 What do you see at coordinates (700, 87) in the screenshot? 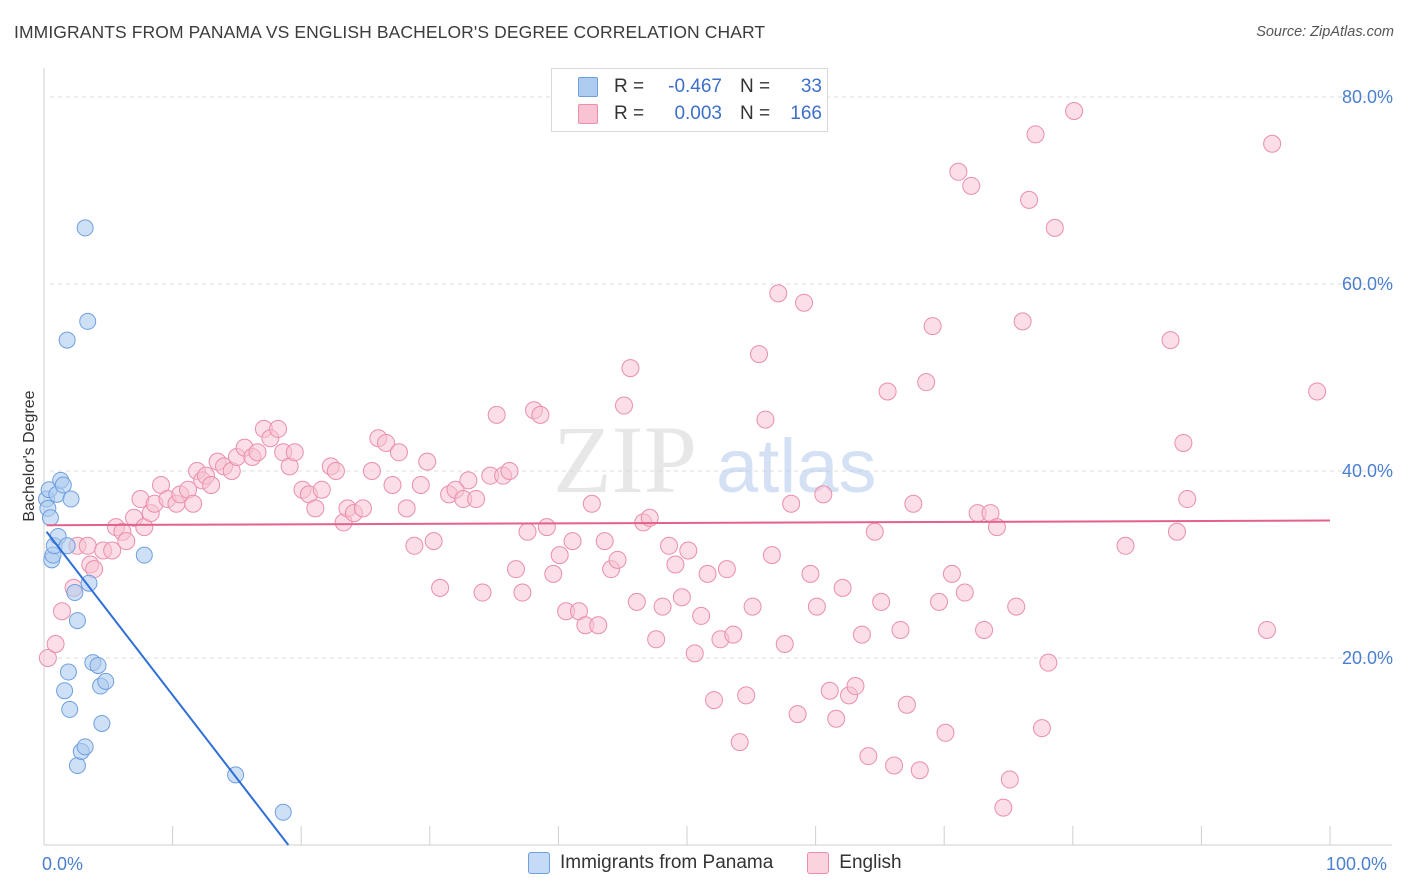
I see `legend-row-panama: R = -0.467 N = 33` at bounding box center [700, 87].